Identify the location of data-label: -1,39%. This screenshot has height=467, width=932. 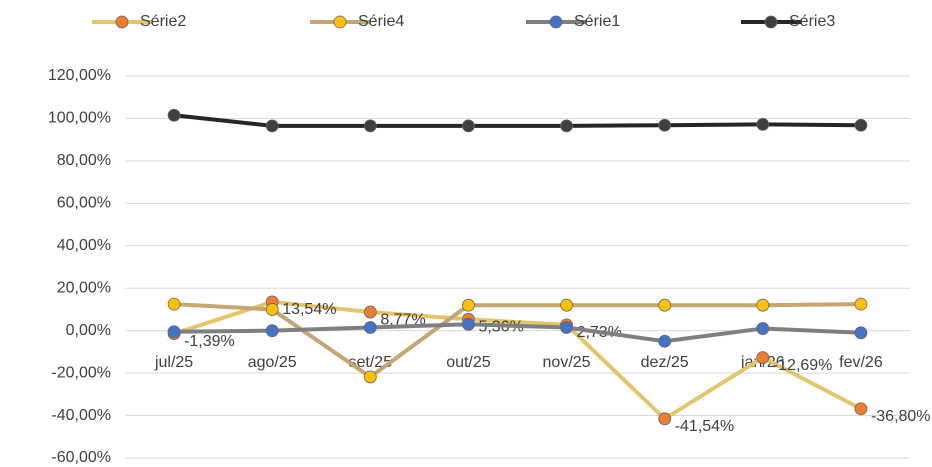
(209, 341).